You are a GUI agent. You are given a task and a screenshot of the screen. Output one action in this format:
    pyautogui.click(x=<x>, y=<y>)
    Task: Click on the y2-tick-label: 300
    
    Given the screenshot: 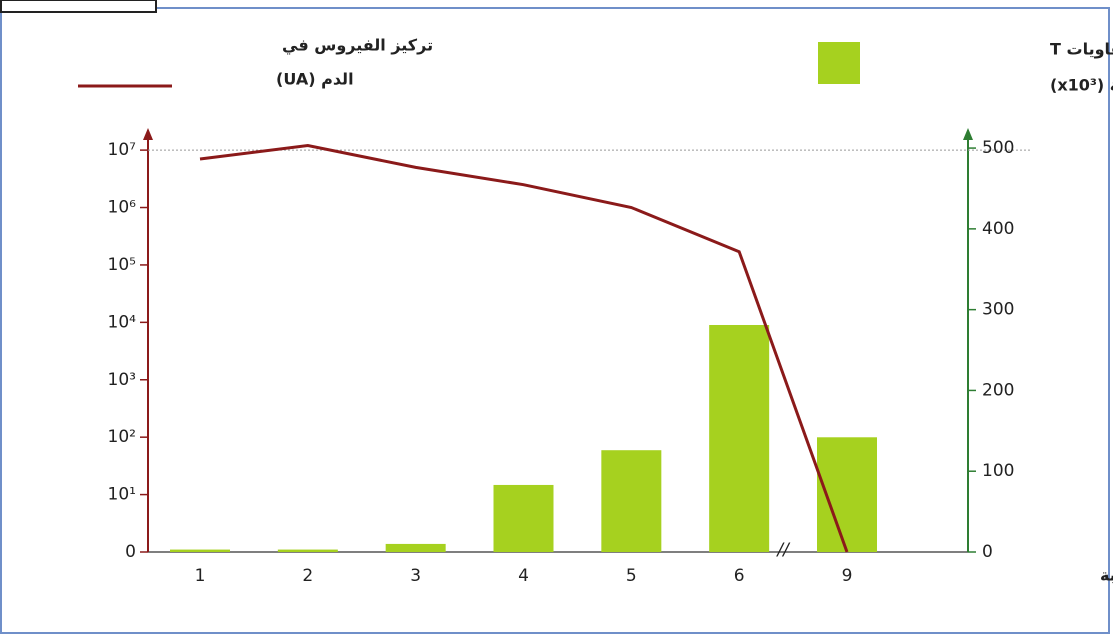 What is the action you would take?
    pyautogui.click(x=998, y=310)
    